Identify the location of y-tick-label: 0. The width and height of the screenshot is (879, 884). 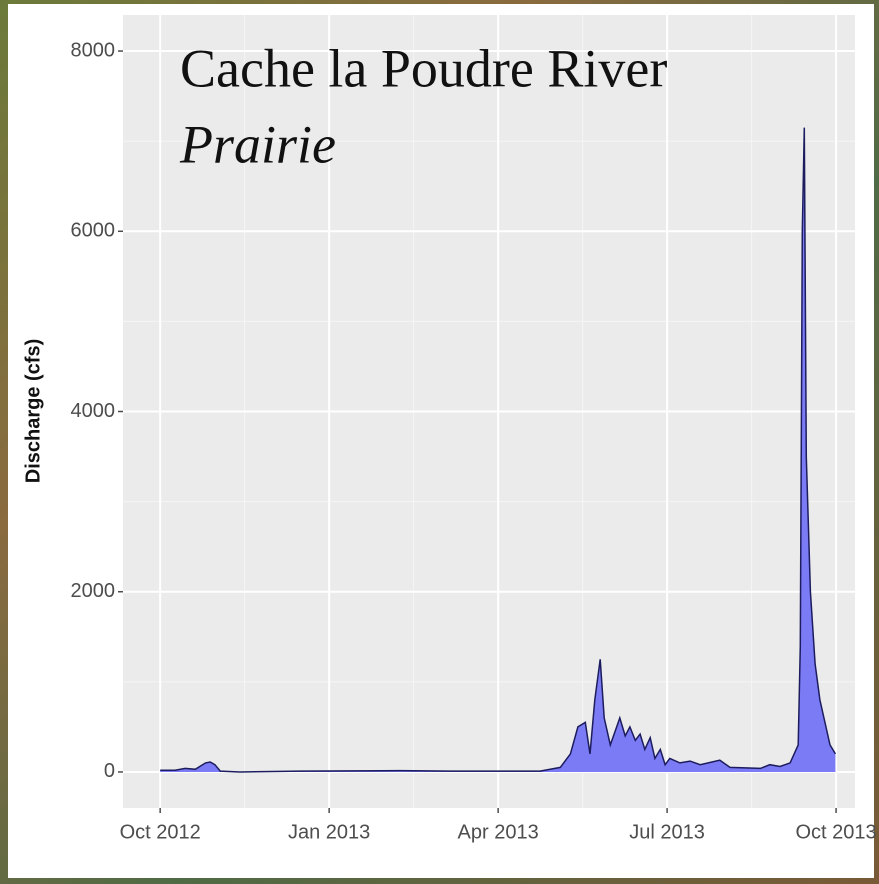
(109, 771).